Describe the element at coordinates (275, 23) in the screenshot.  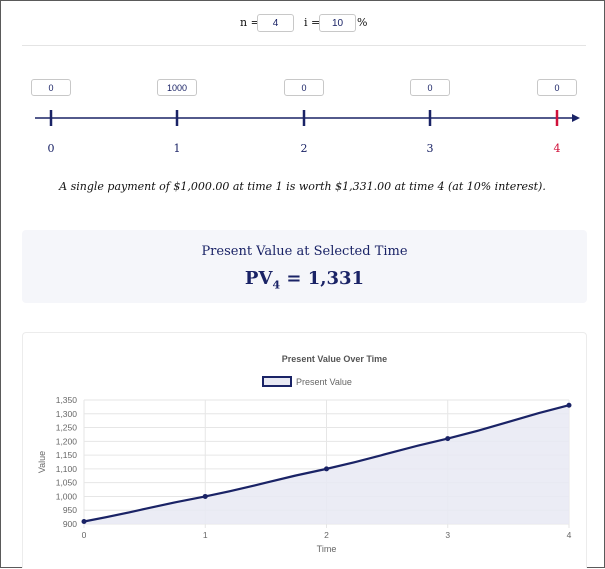
I see `n-input` at that location.